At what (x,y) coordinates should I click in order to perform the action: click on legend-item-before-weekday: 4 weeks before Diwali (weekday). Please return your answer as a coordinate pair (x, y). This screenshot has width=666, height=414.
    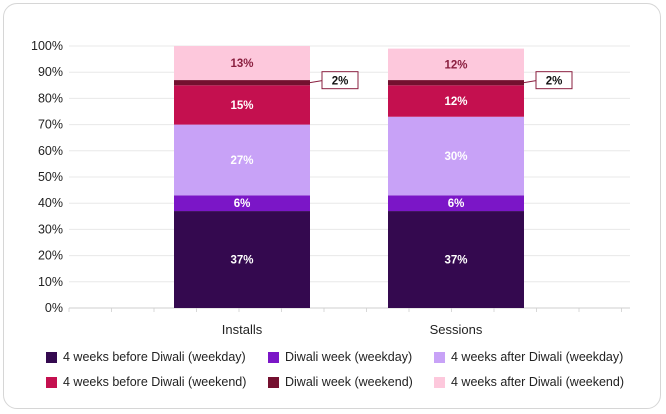
    Looking at the image, I should click on (157, 357).